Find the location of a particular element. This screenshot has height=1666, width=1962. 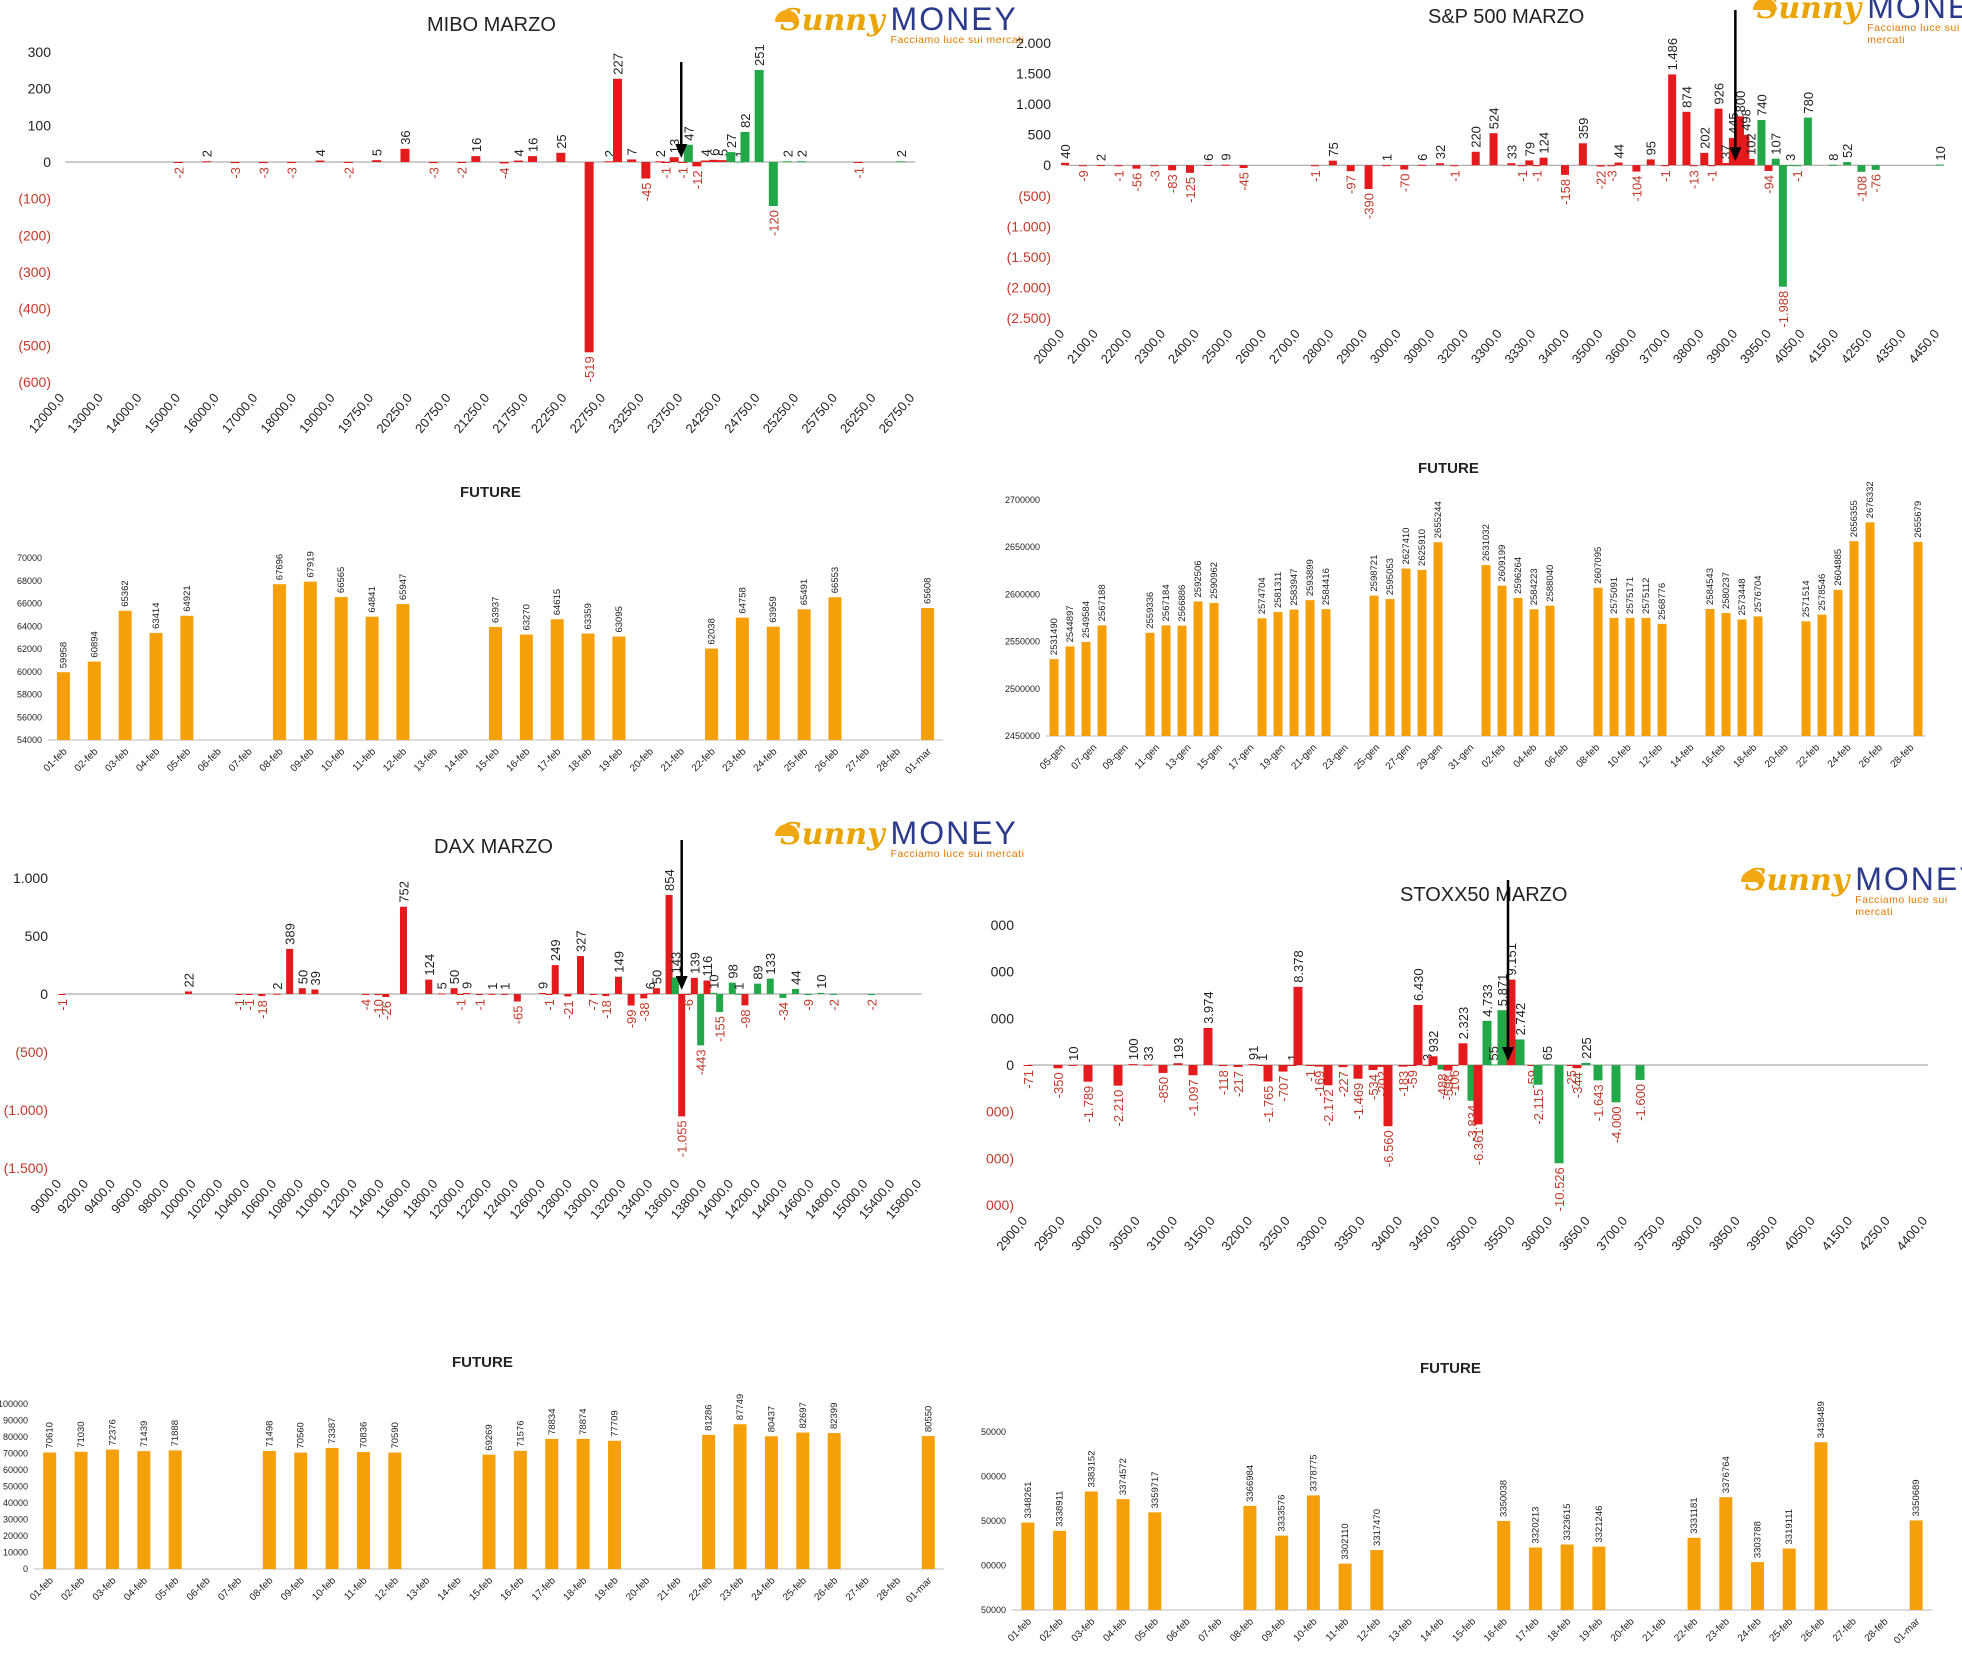

future-bar-value-label: 71498 is located at coordinates (269, 1434).